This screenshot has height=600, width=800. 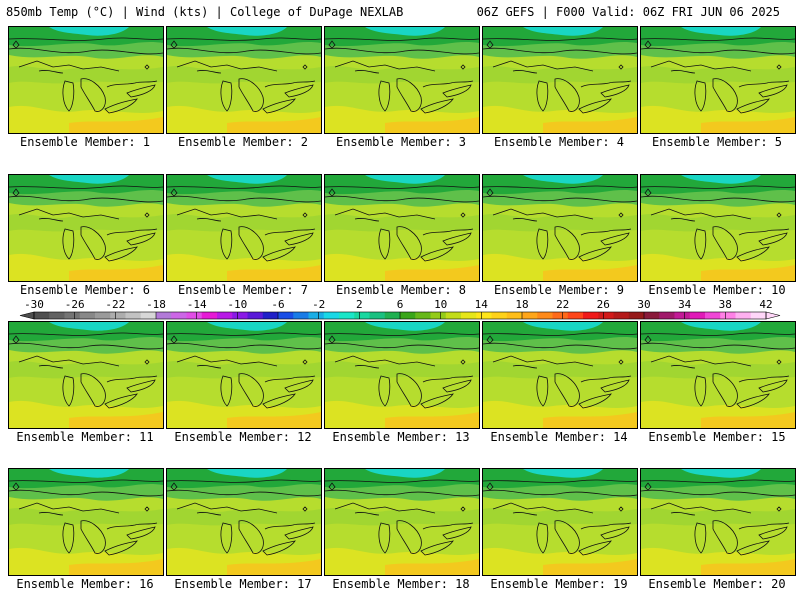 What do you see at coordinates (277, 304) in the screenshot?
I see `colorbar-tick-label: -6` at bounding box center [277, 304].